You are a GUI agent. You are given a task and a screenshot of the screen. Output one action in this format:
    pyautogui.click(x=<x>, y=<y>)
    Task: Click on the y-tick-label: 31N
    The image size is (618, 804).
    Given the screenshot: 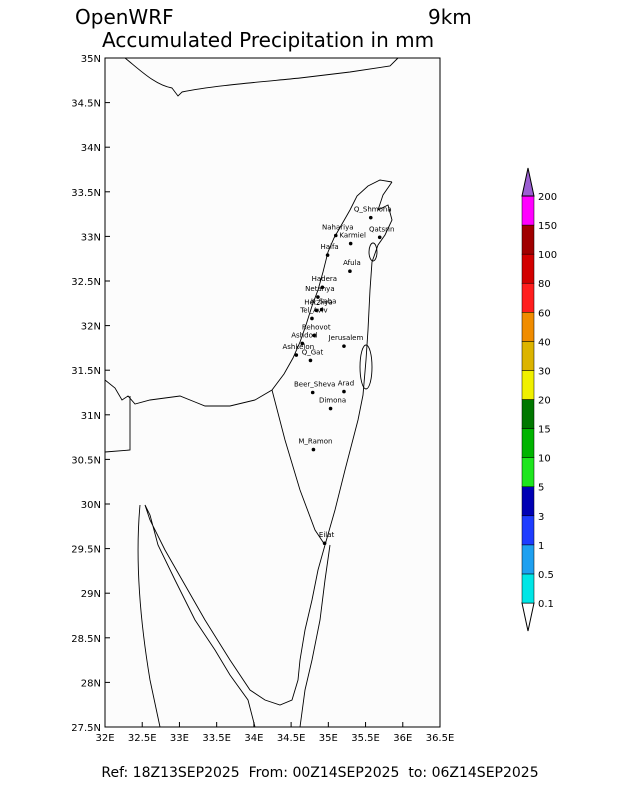 What is the action you would take?
    pyautogui.click(x=91, y=416)
    